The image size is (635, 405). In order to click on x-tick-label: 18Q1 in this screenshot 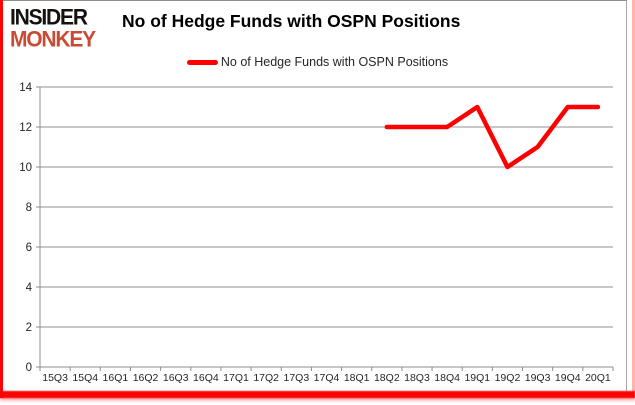, I will do `click(357, 378)`.